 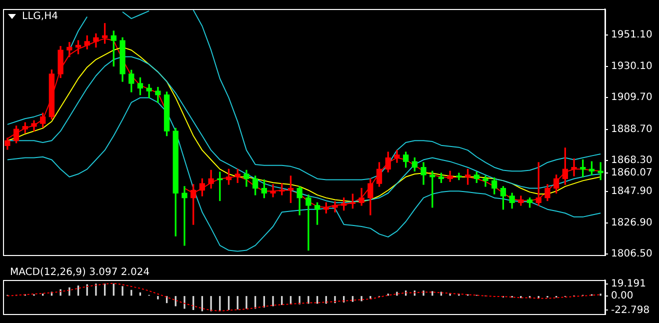 What do you see at coordinates (631, 223) in the screenshot?
I see `y-tick-label: 1826.90` at bounding box center [631, 223].